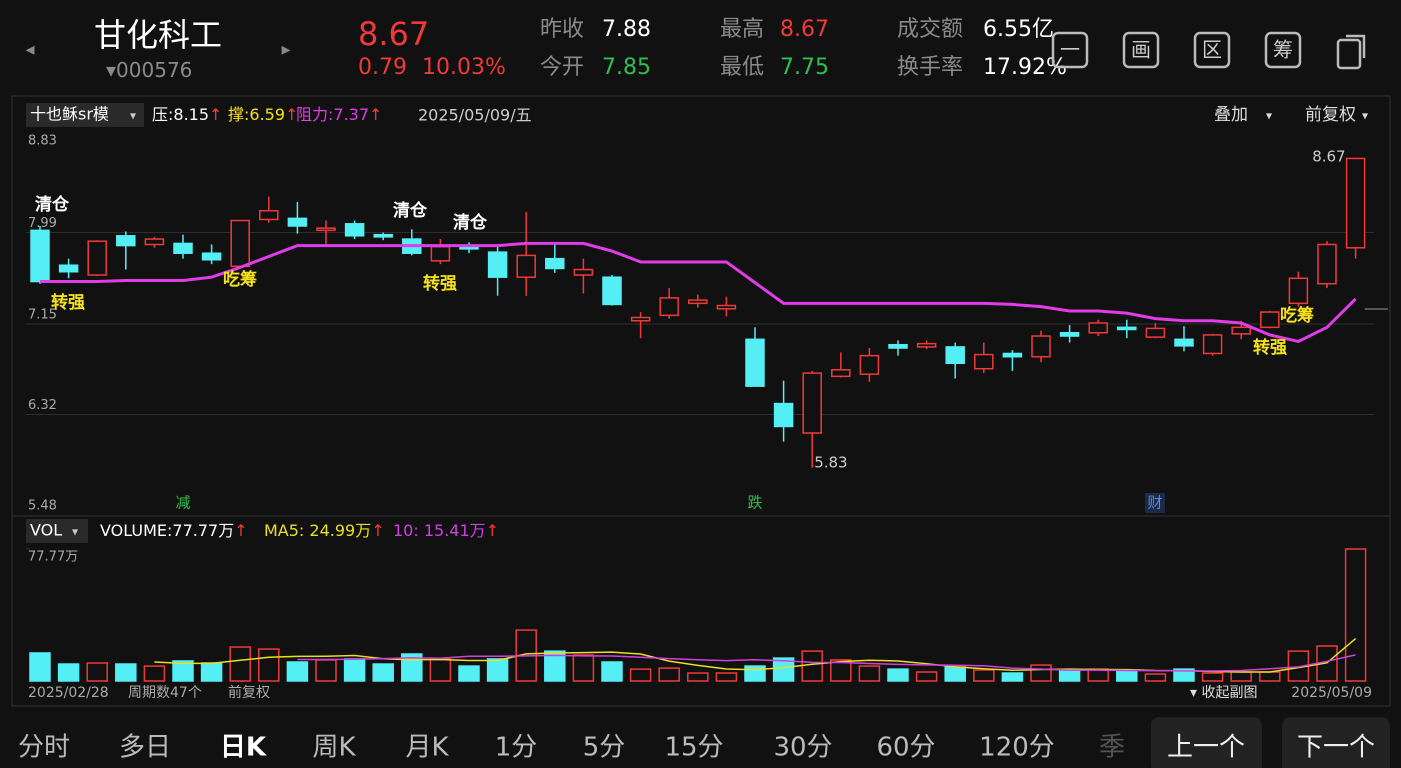 The width and height of the screenshot is (1401, 768). I want to click on button-label: 上一个, so click(1206, 748).